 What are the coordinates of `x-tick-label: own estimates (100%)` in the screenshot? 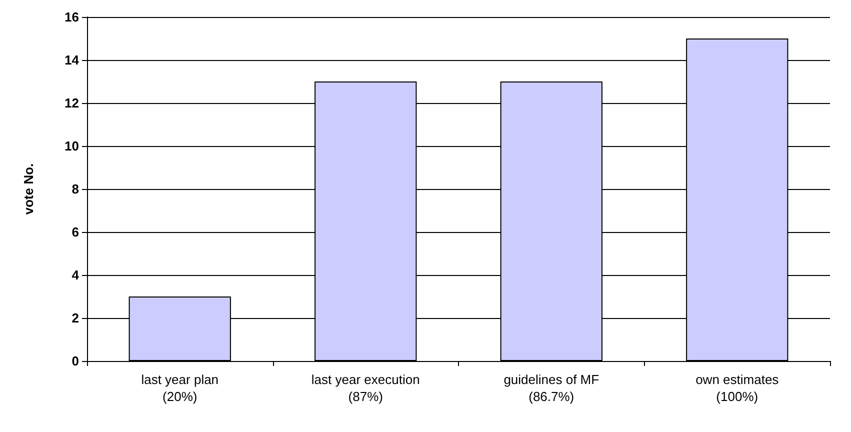 It's located at (738, 388).